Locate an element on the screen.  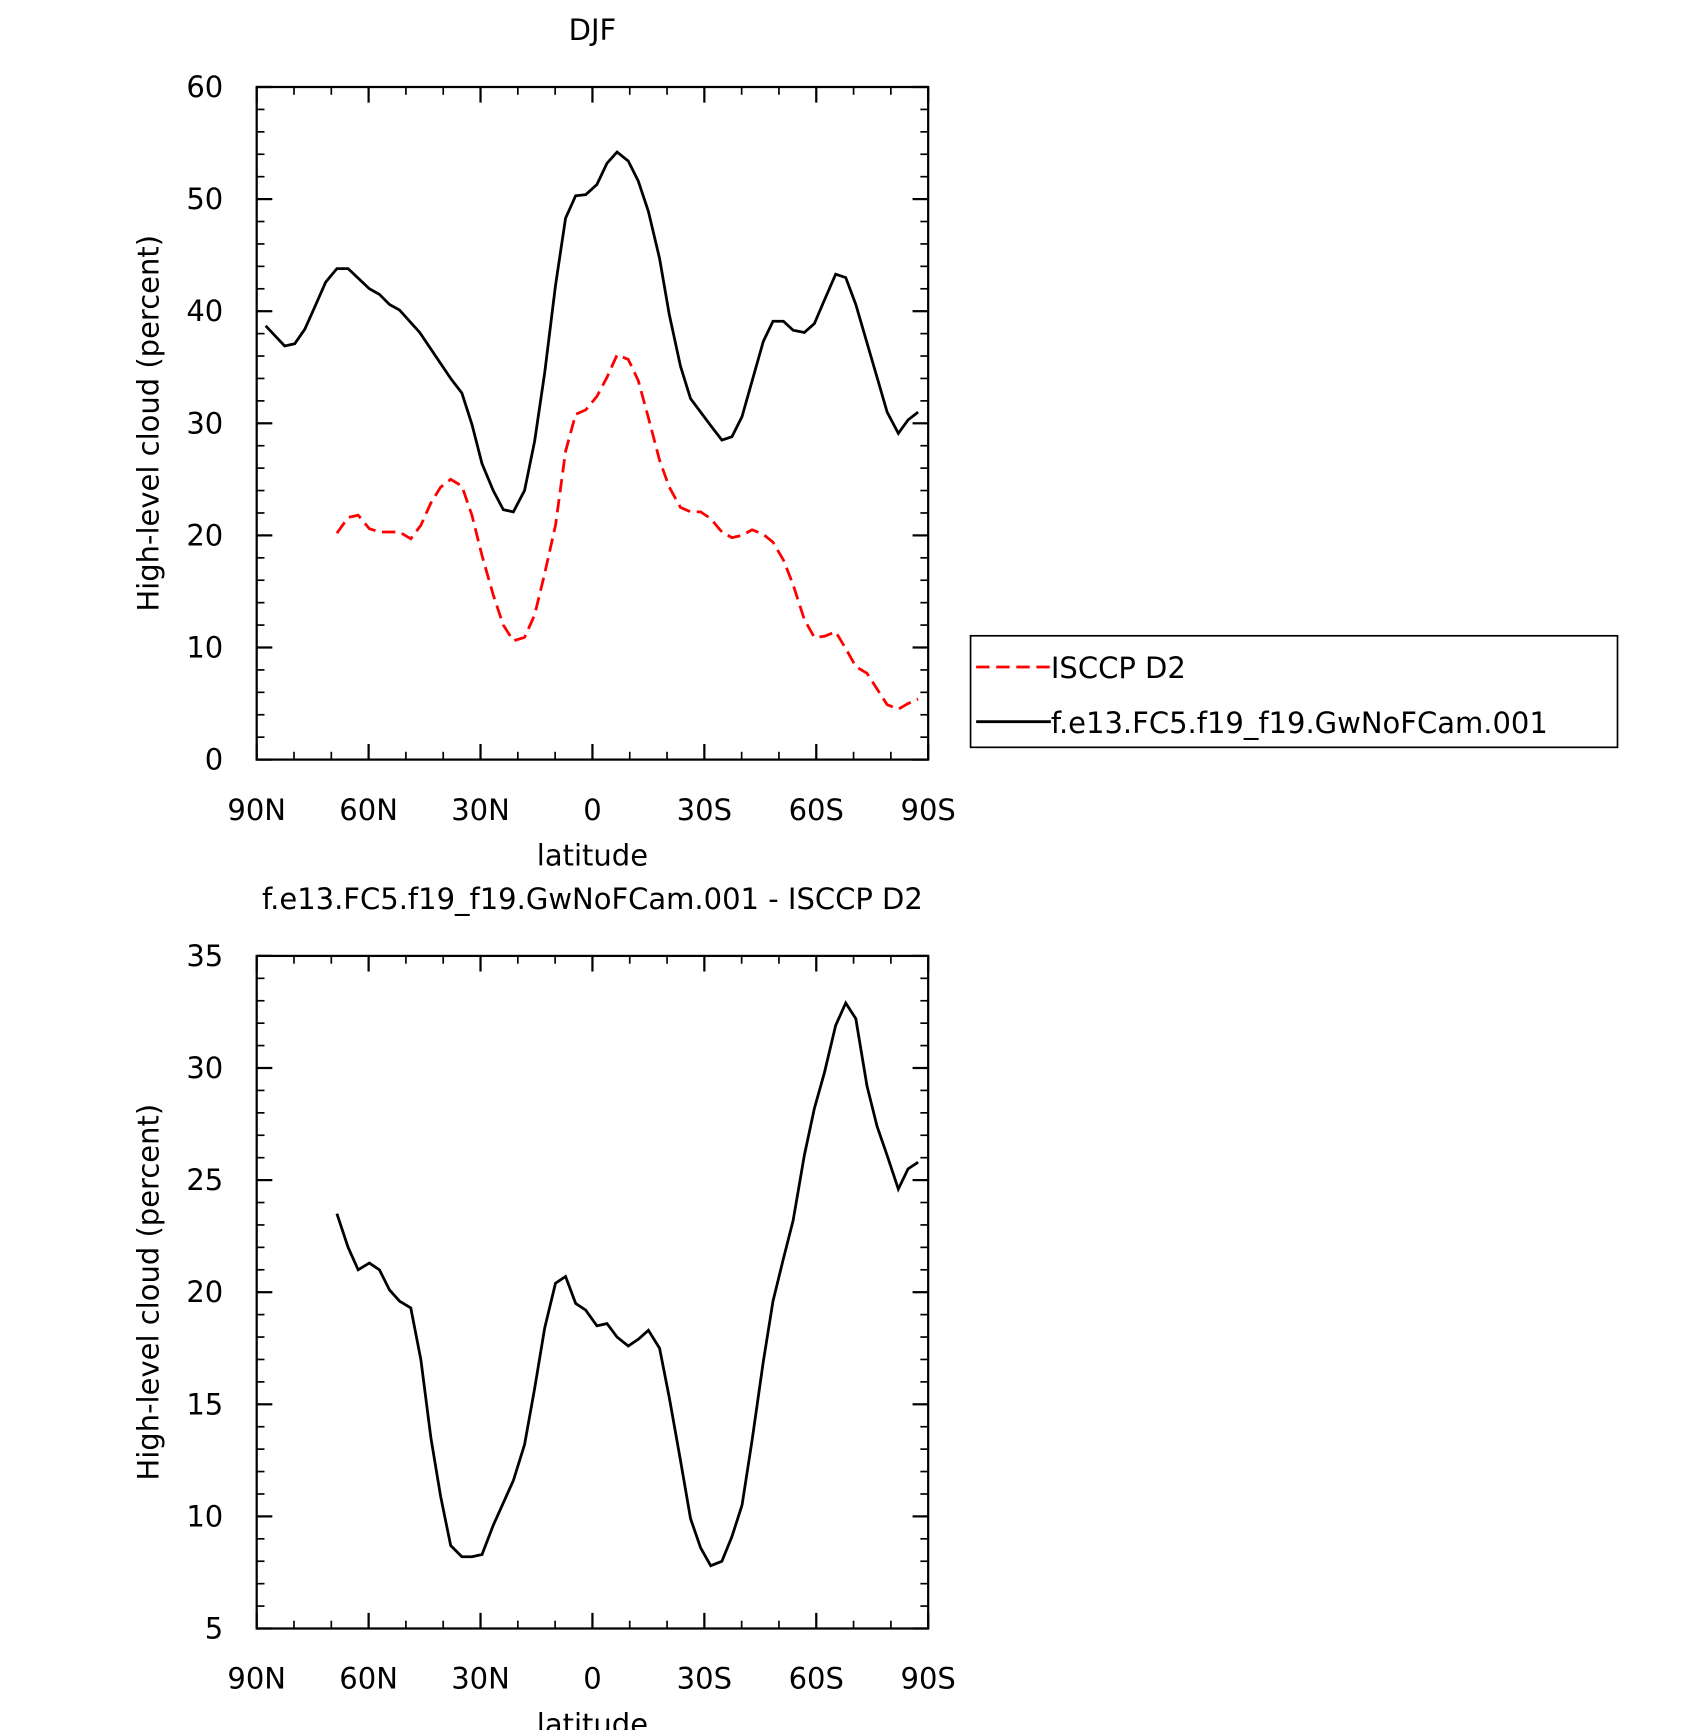
legend-label: f.e13.FC5.f19_f19.GwNoFCam.001 is located at coordinates (1299, 723).